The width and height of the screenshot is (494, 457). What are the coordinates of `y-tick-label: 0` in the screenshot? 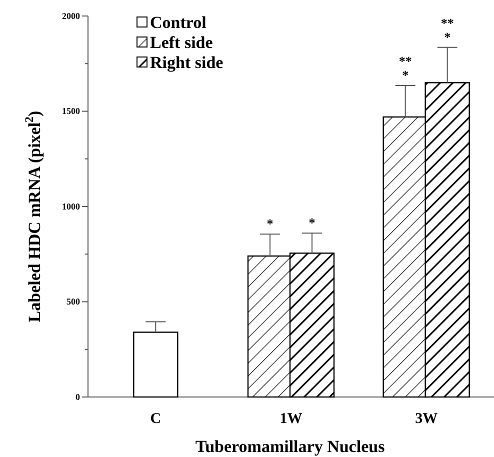 It's located at (78, 397).